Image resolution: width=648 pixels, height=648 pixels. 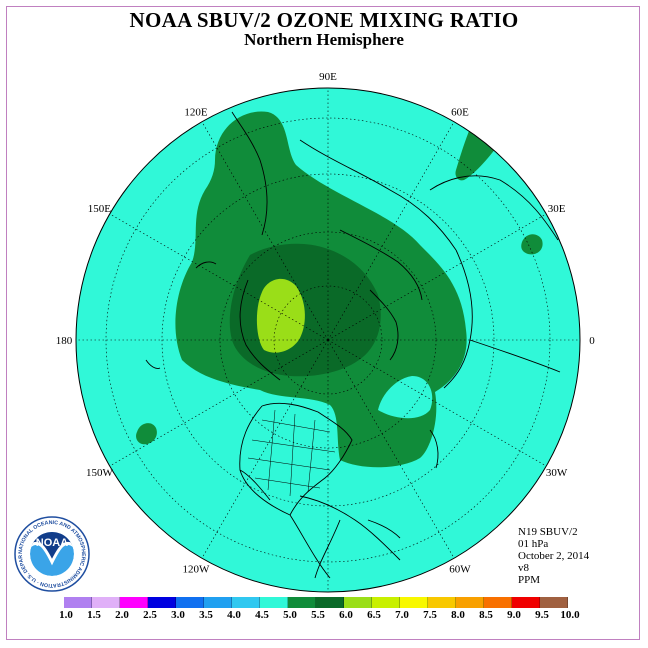 What do you see at coordinates (460, 570) in the screenshot?
I see `longitude-label: 60W` at bounding box center [460, 570].